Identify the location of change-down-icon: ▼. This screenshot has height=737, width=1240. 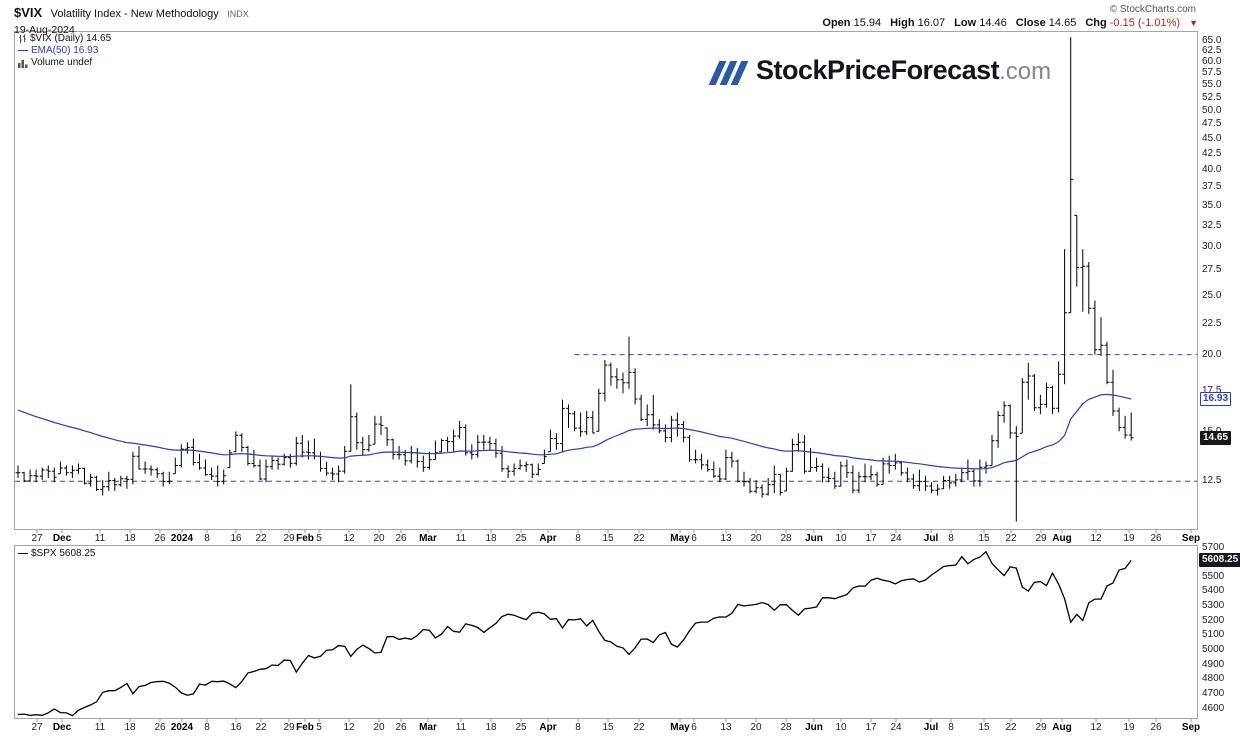
(1193, 23).